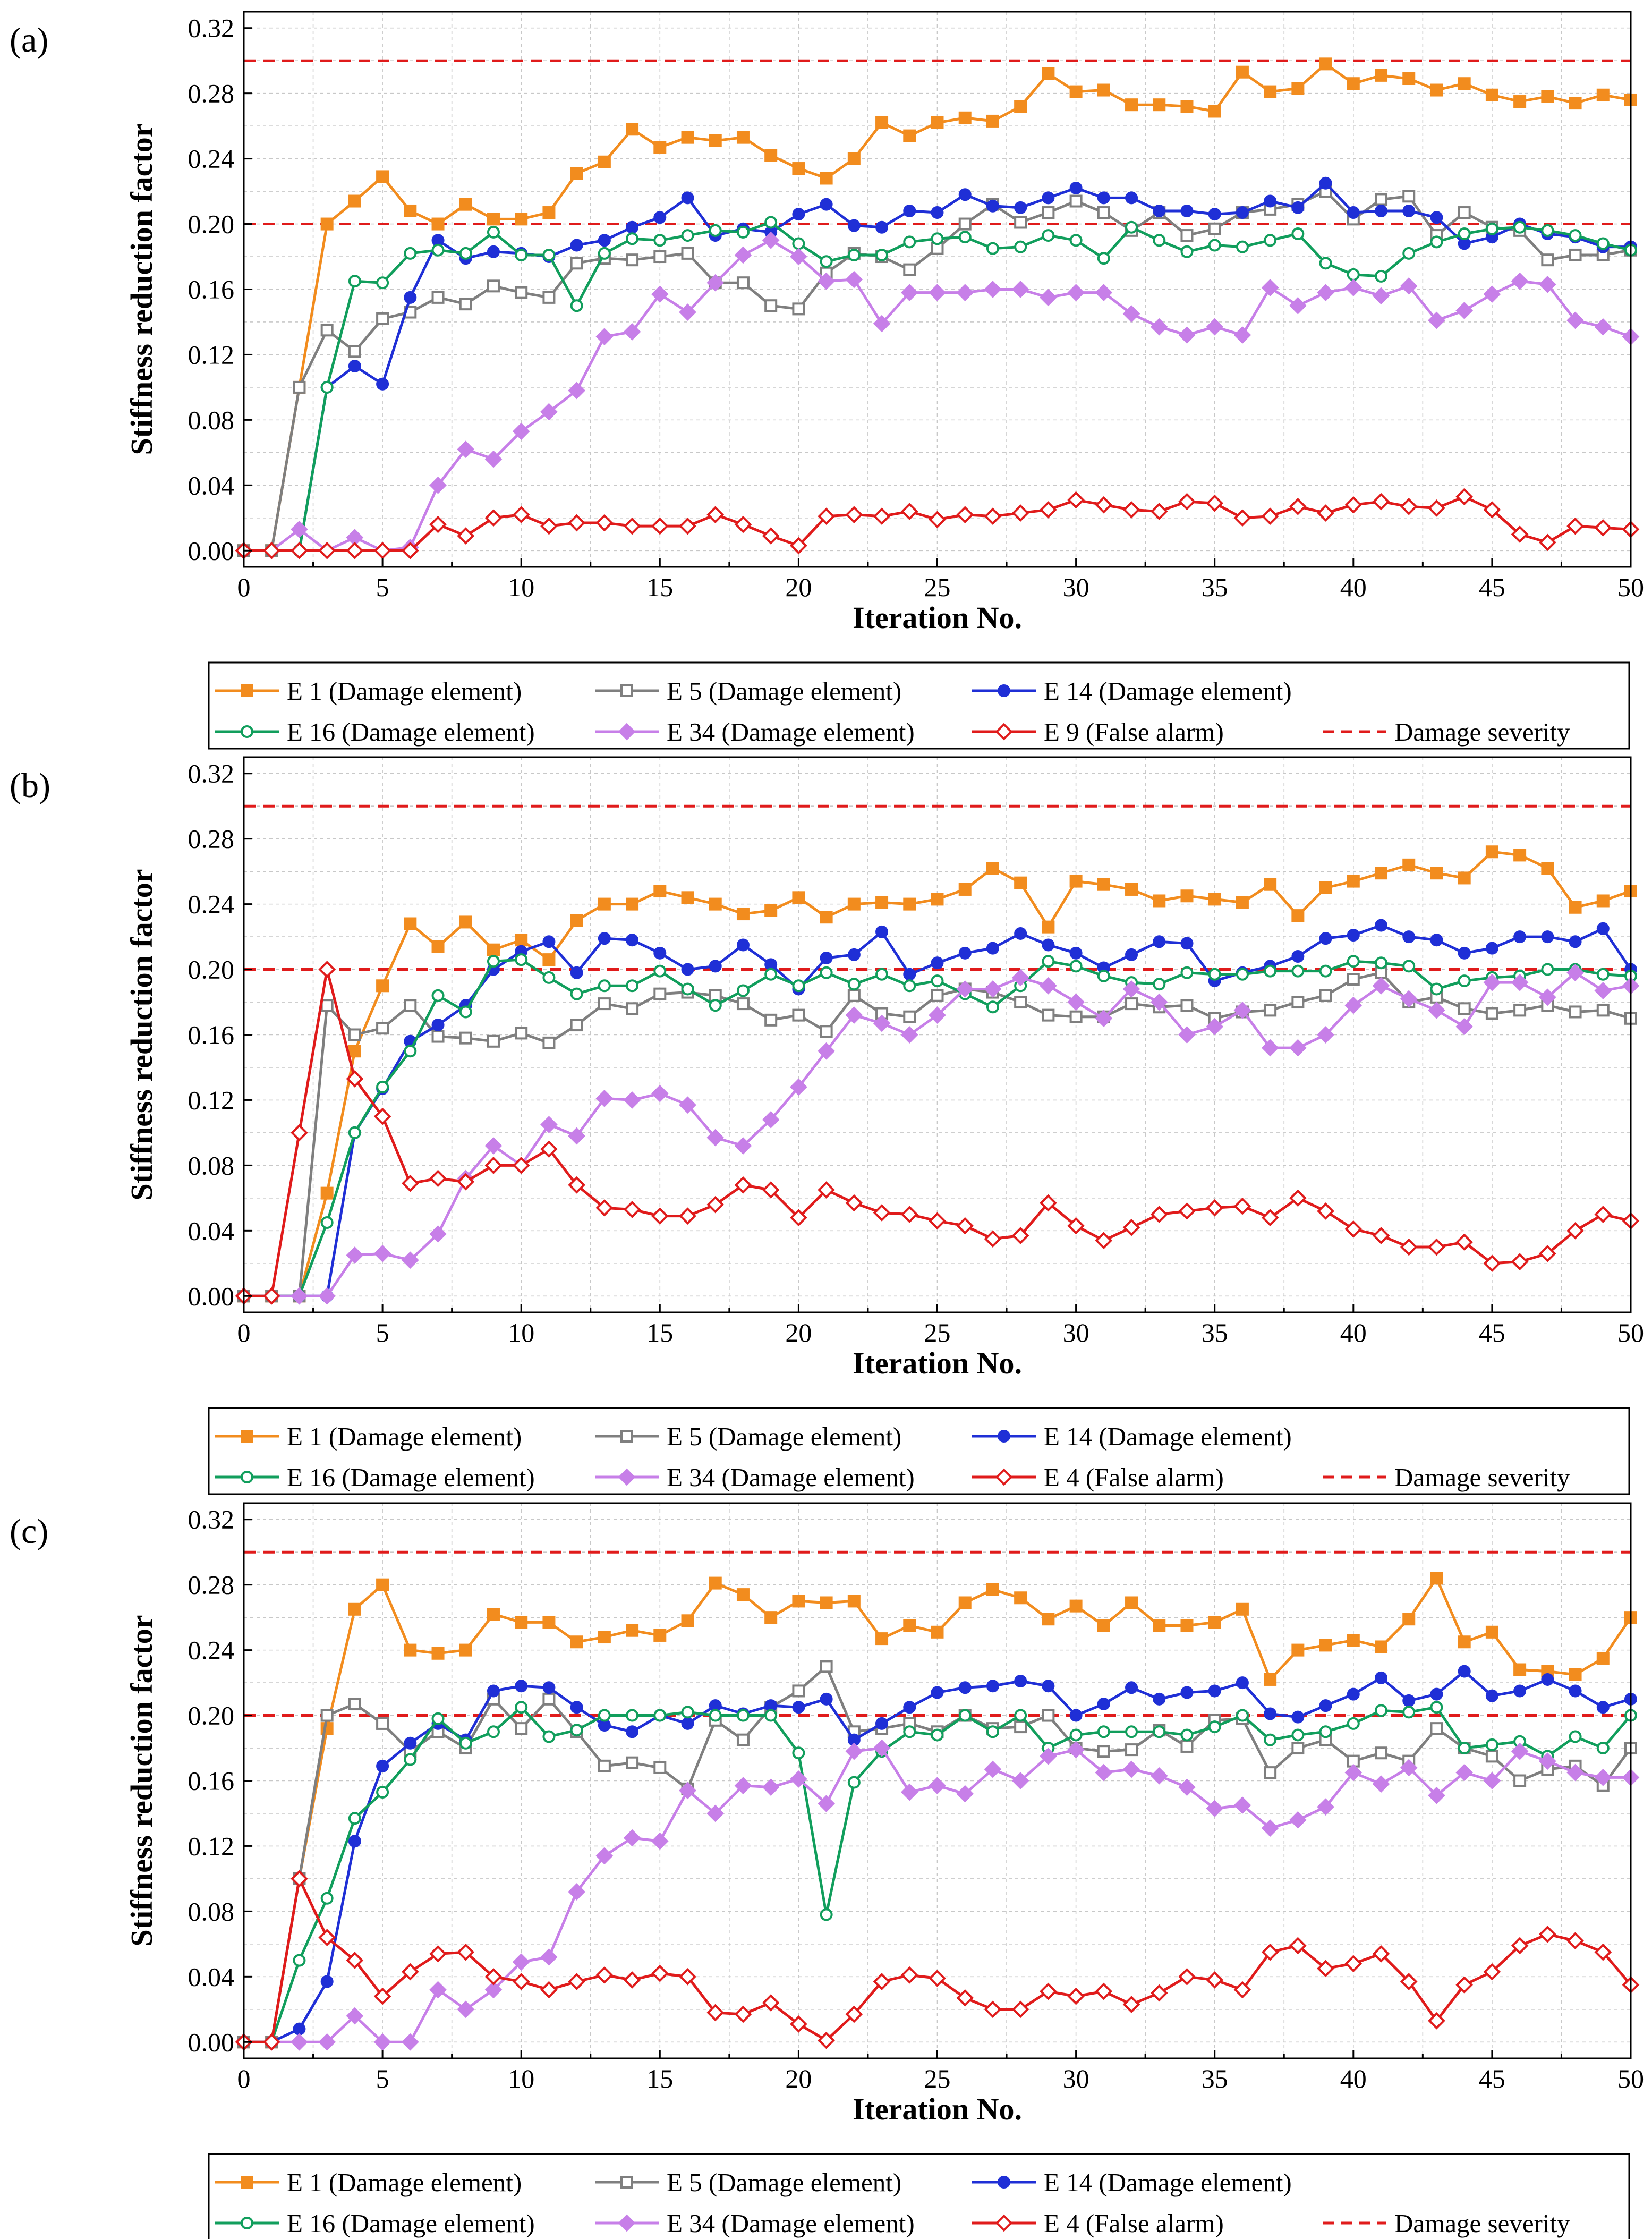 The image size is (1652, 2239). What do you see at coordinates (244, 1332) in the screenshot?
I see `x-tick-label: 0` at bounding box center [244, 1332].